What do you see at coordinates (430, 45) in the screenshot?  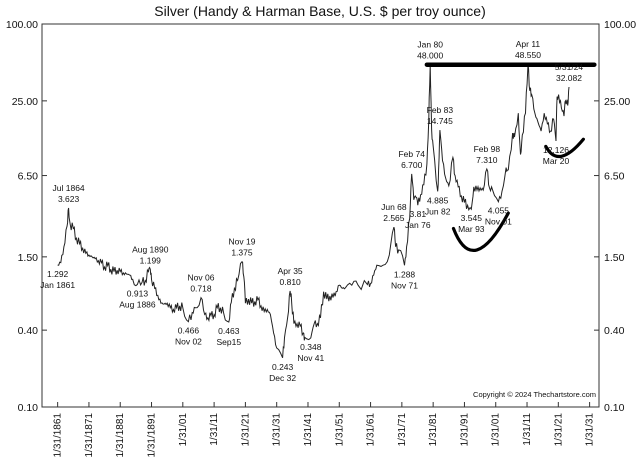 I see `annotation-label: Jan 80` at bounding box center [430, 45].